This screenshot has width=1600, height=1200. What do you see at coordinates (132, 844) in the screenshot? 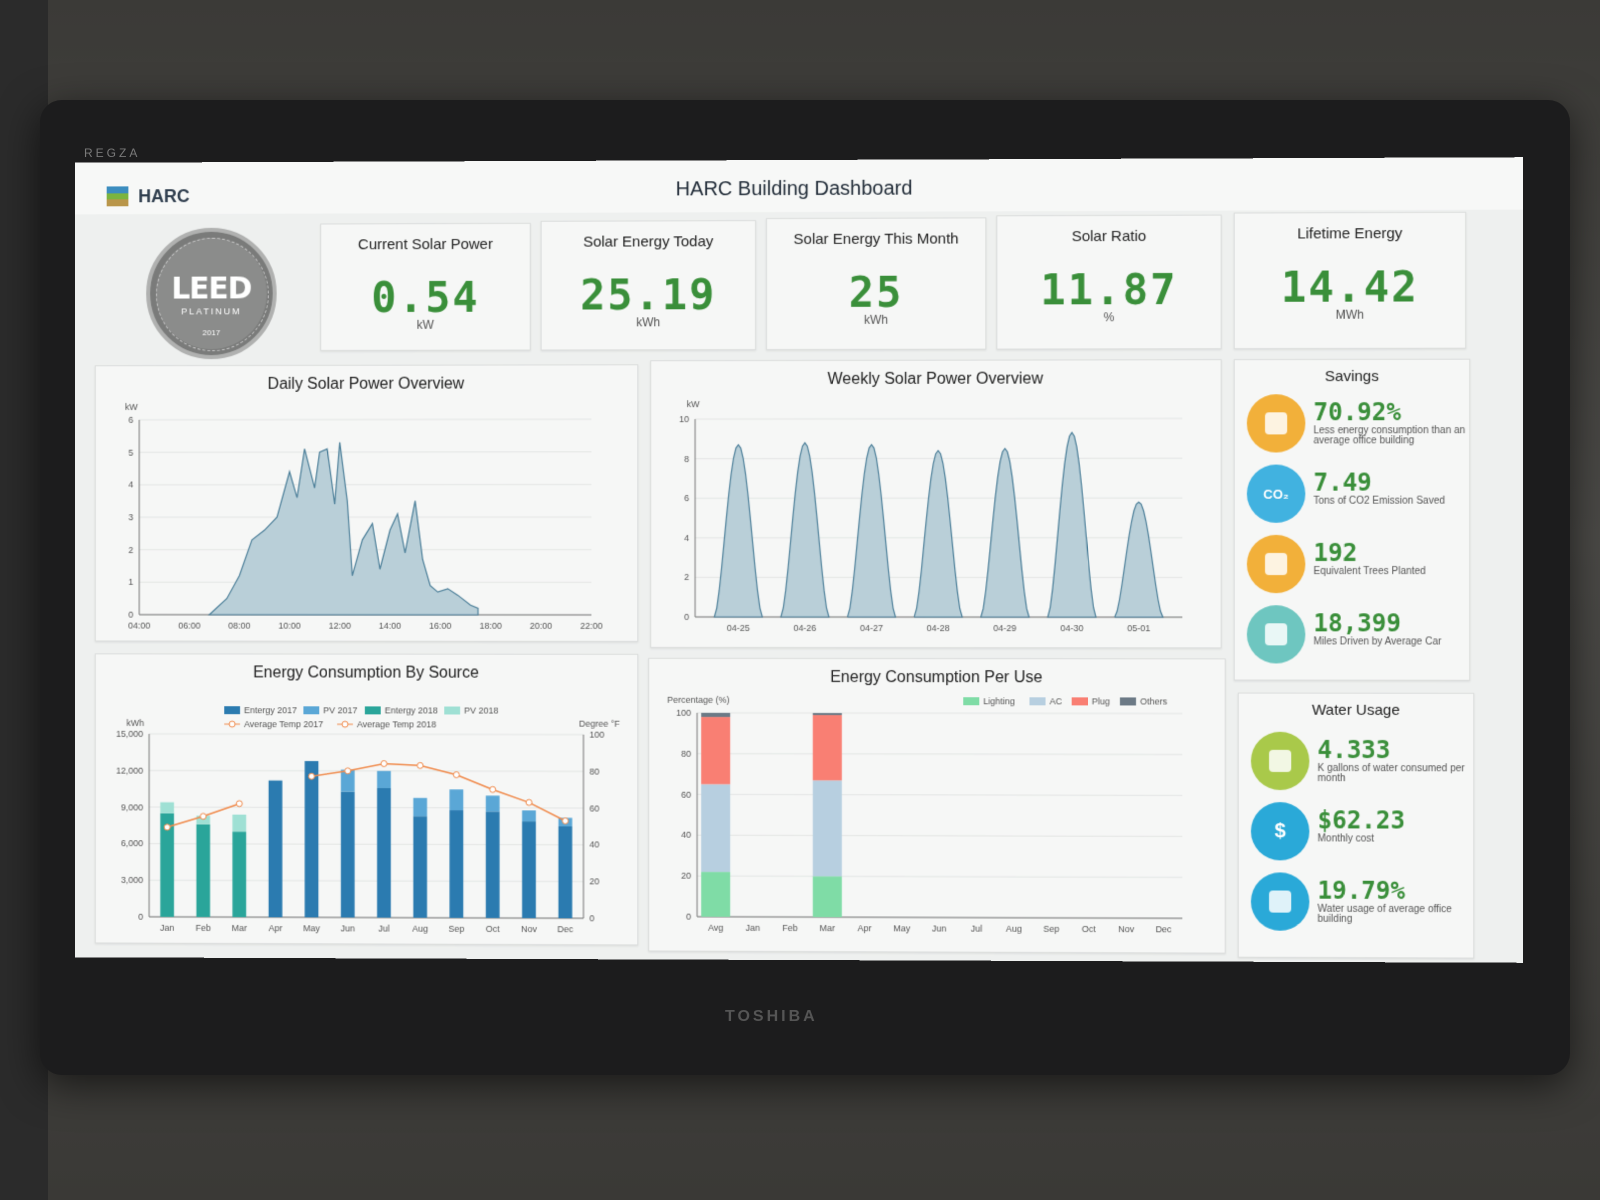
I see `y-tick-label: 6,000` at bounding box center [132, 844].